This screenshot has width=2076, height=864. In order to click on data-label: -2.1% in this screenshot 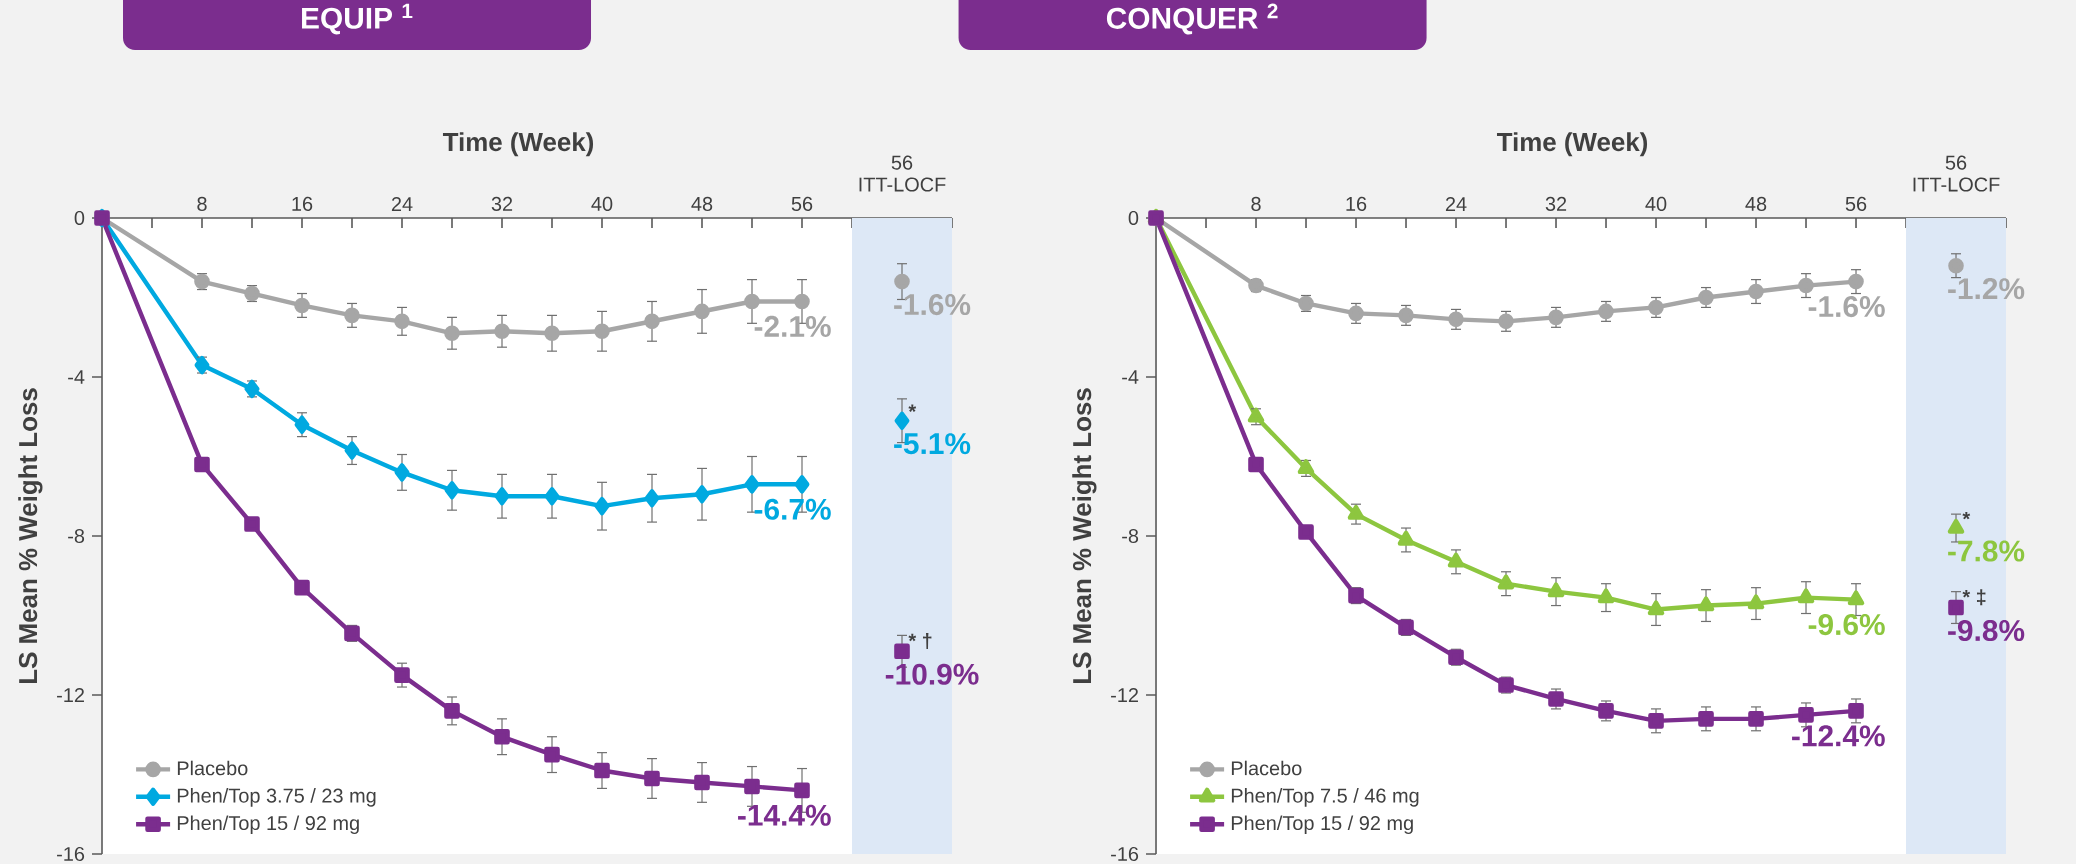, I will do `click(792, 326)`.